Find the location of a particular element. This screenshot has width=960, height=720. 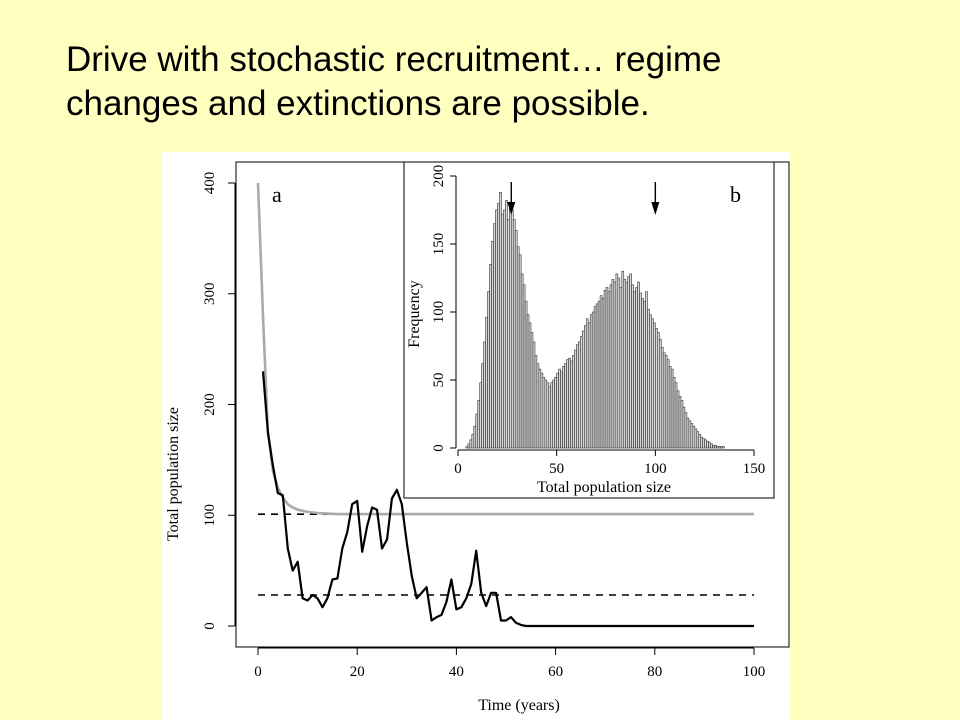

panel-b-bars is located at coordinates (595, 320).